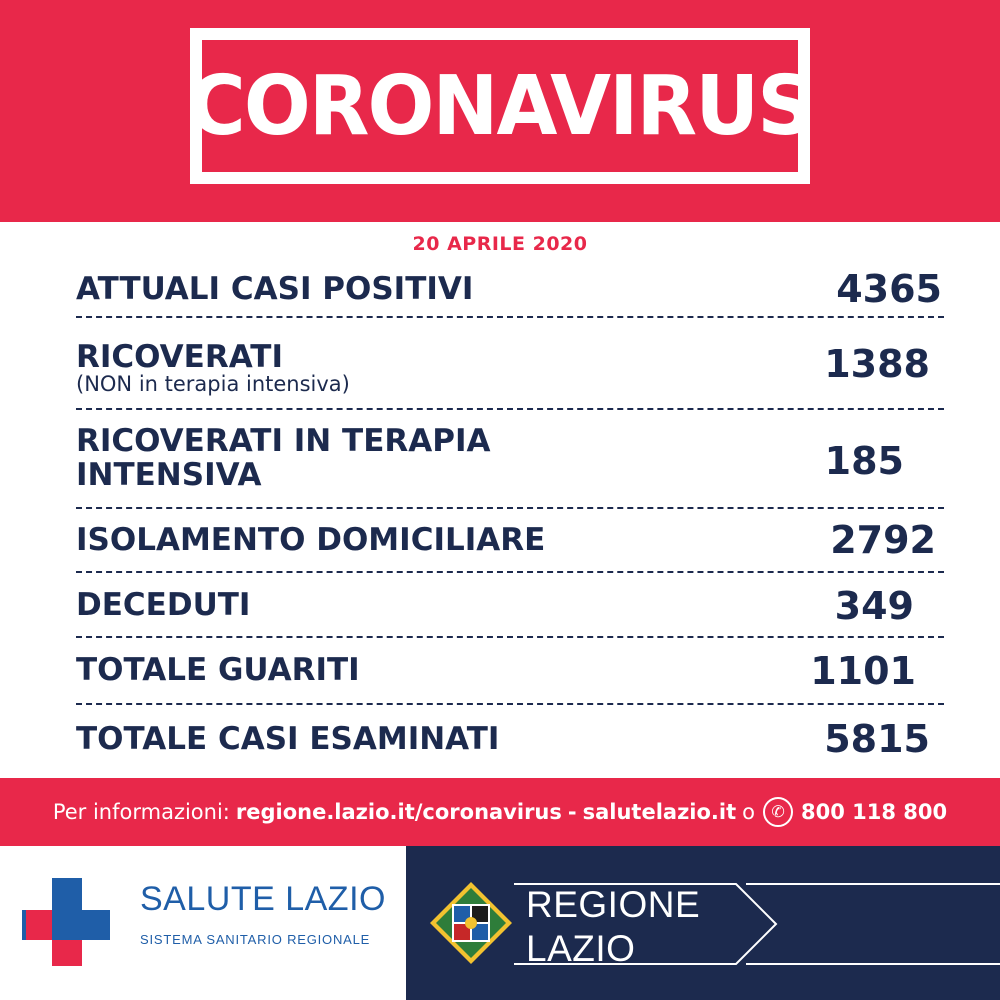 The width and height of the screenshot is (1000, 1000). Describe the element at coordinates (889, 289) in the screenshot. I see `stat-value: 4365` at that location.